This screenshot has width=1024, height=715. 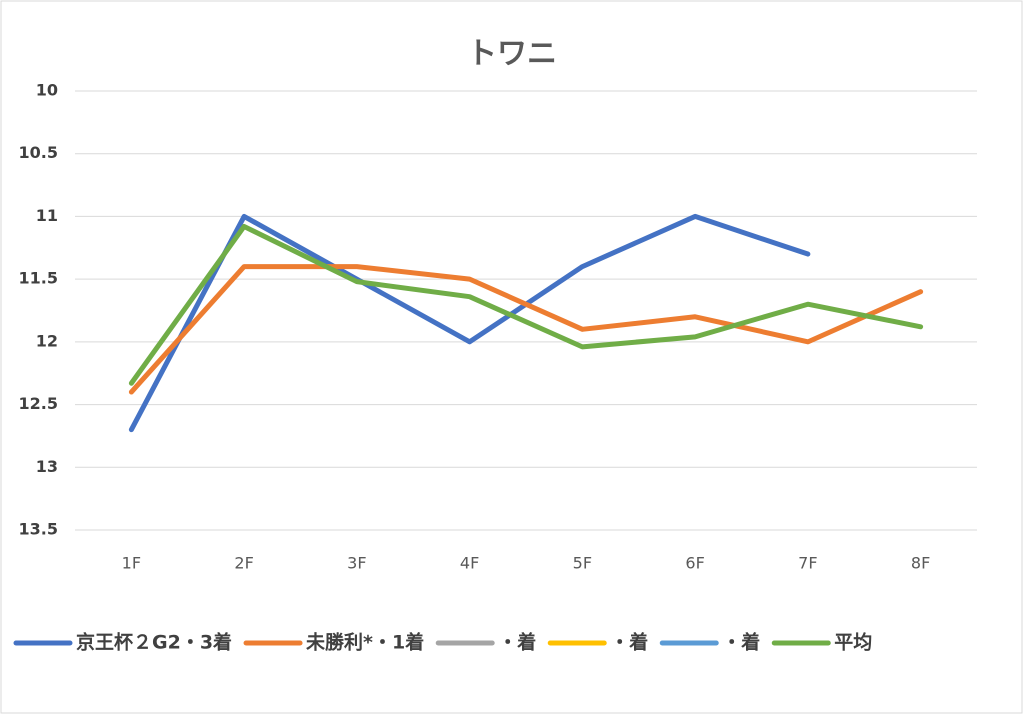 I want to click on x-tick-label: 3F, so click(x=356, y=563).